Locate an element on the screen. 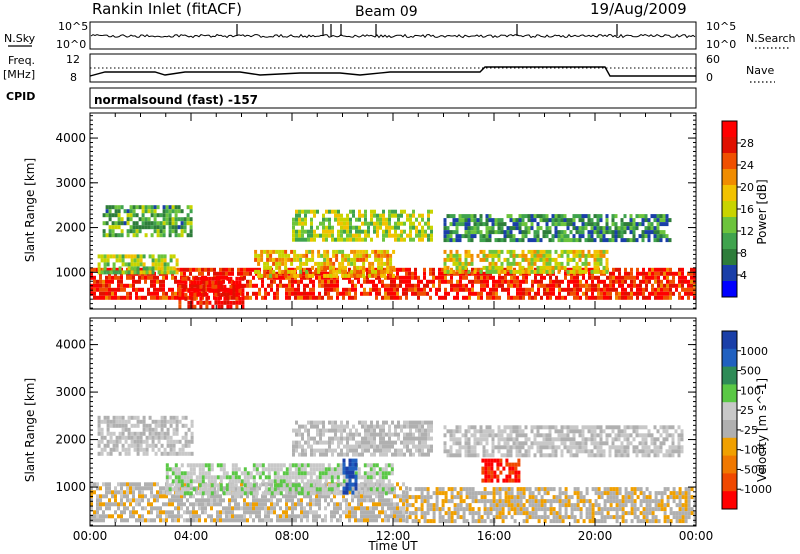 This screenshot has width=800, height=554. nave-tick-bottom: 0 is located at coordinates (709, 77).